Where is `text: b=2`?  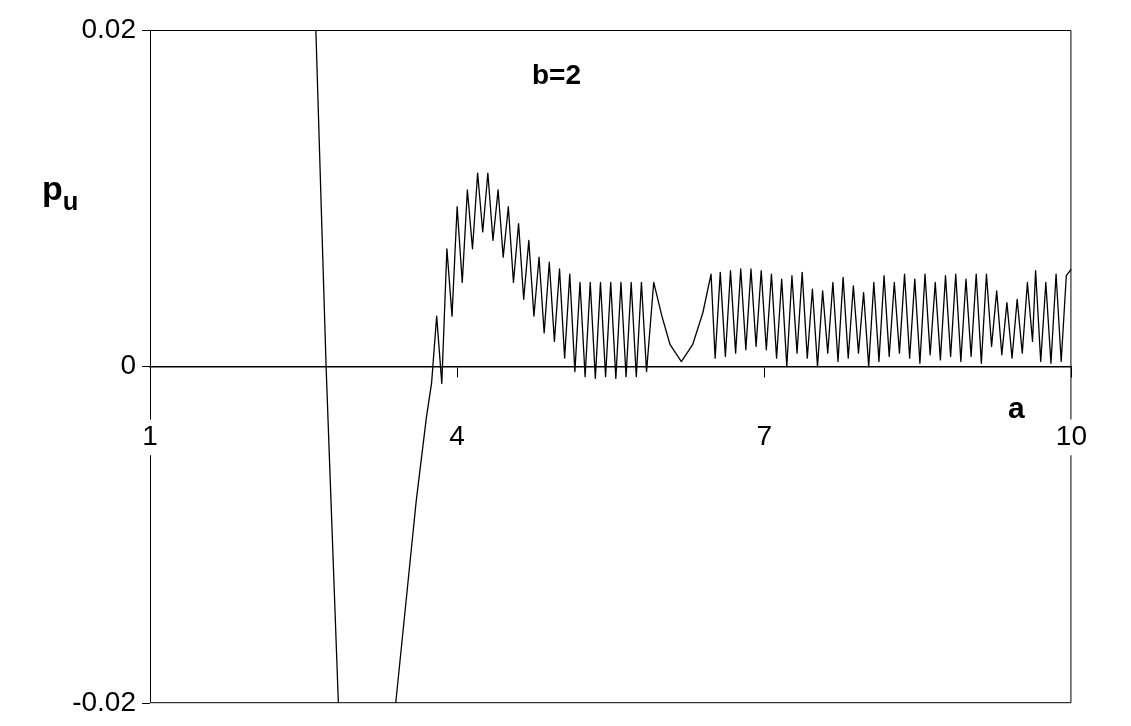 text: b=2 is located at coordinates (557, 74).